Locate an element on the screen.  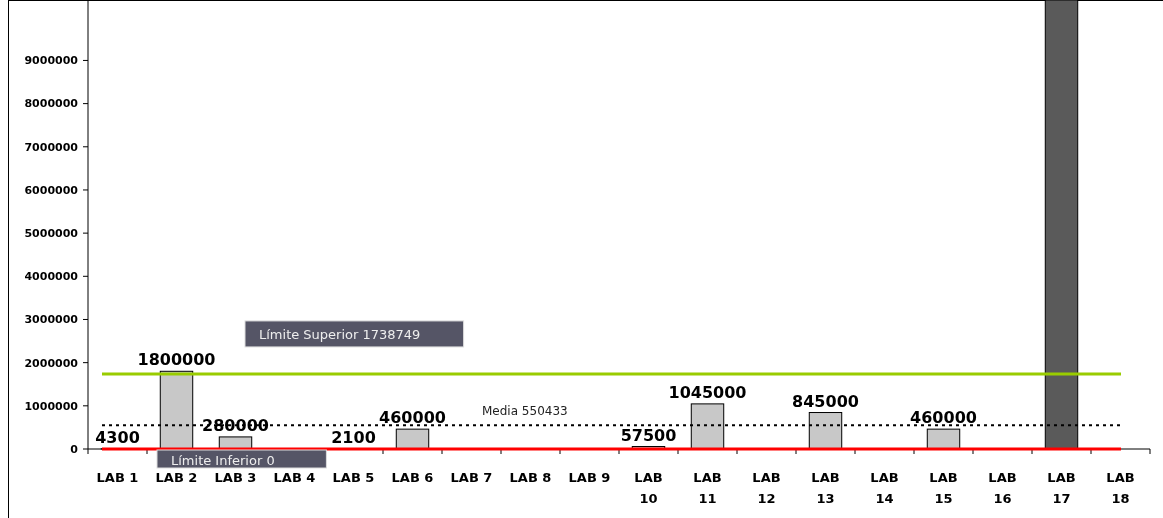
y-tick-label: 5000000 is located at coordinates (51, 233).